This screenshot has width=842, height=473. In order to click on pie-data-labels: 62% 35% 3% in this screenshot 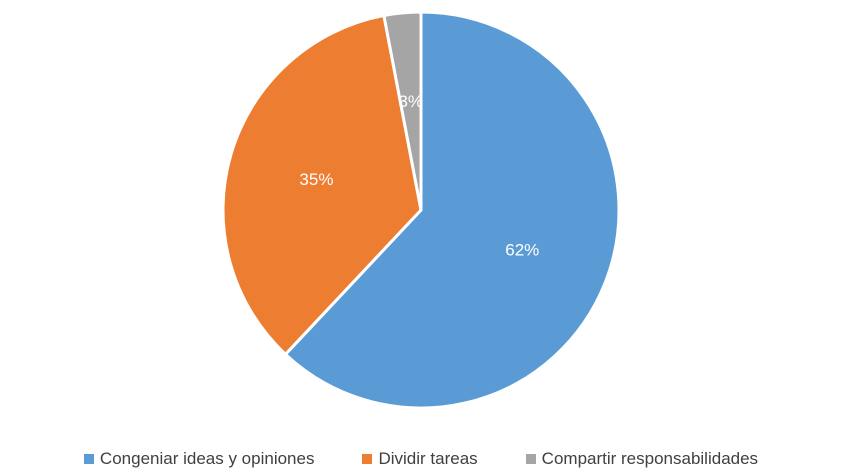, I will do `click(419, 176)`.